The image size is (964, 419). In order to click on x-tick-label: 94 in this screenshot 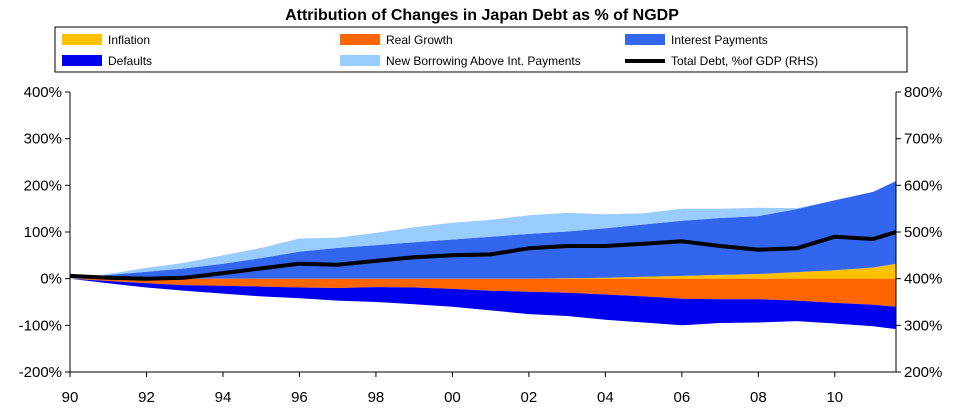, I will do `click(223, 397)`.